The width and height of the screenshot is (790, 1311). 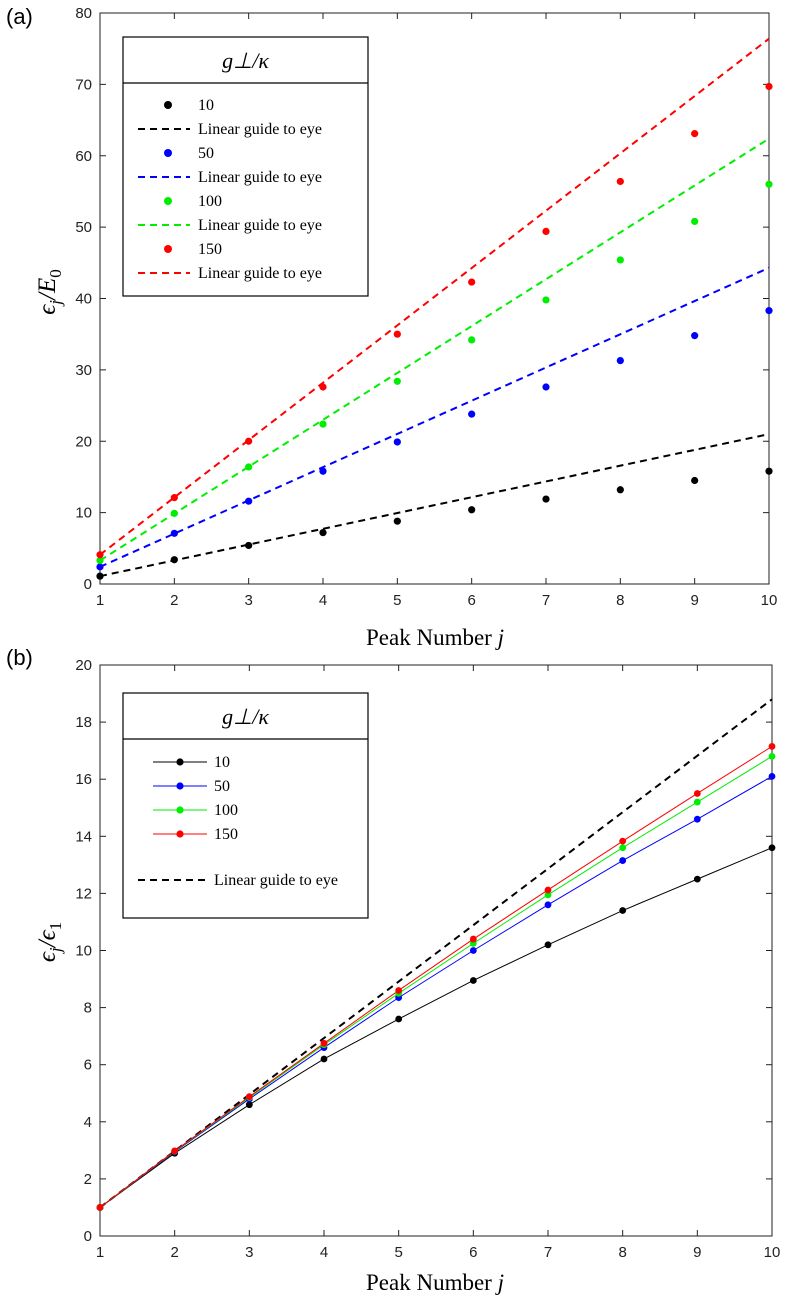 What do you see at coordinates (83, 441) in the screenshot?
I see `y-tick-label: 20` at bounding box center [83, 441].